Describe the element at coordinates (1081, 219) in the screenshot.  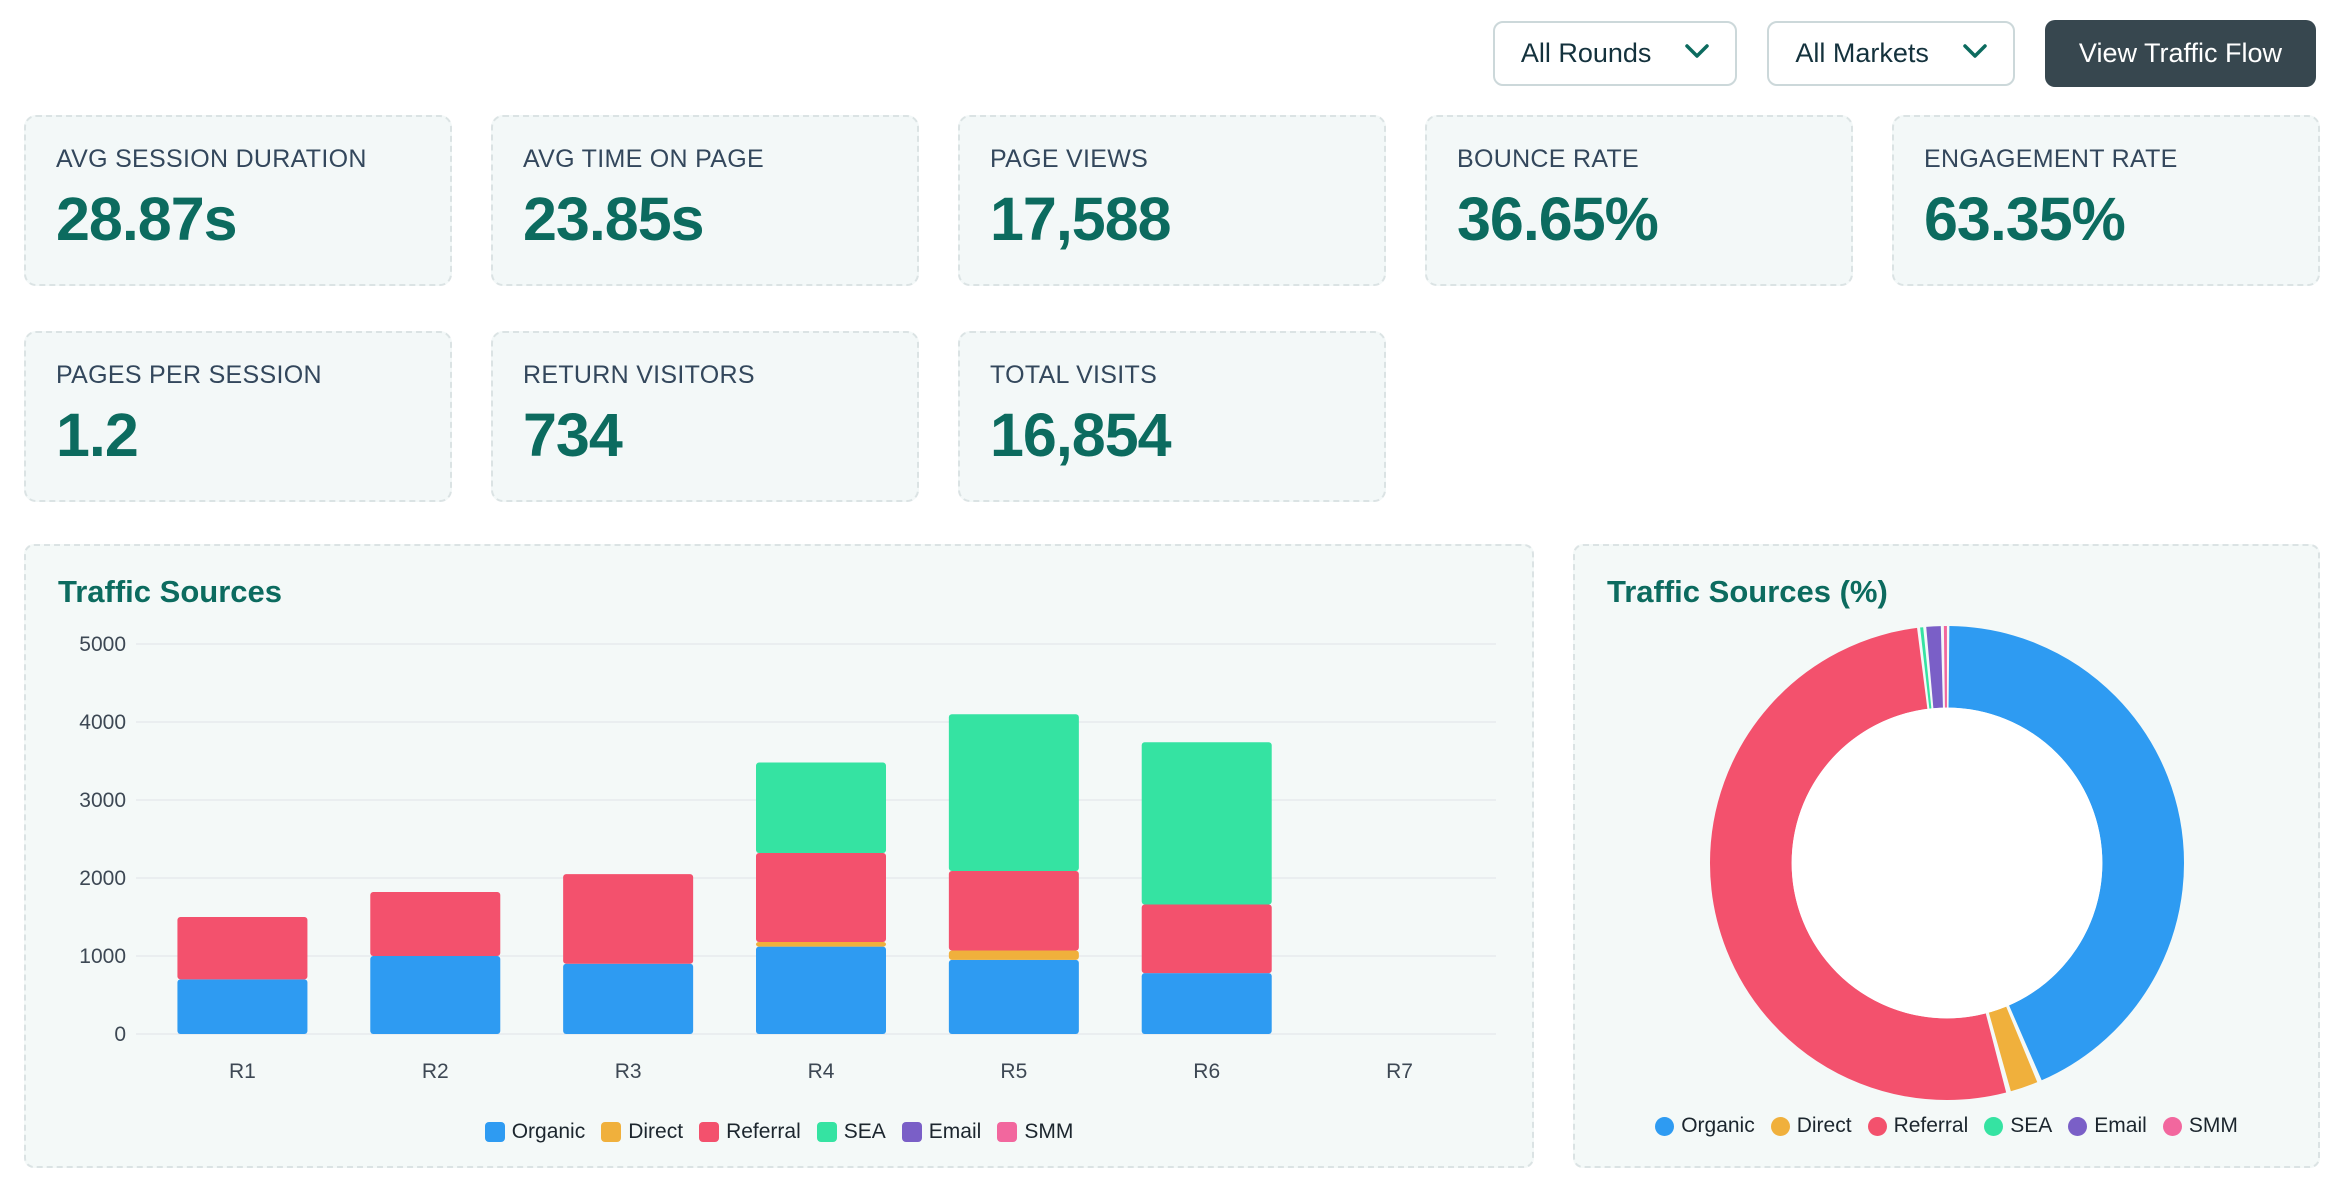
I see `kpi-value: 17,588` at that location.